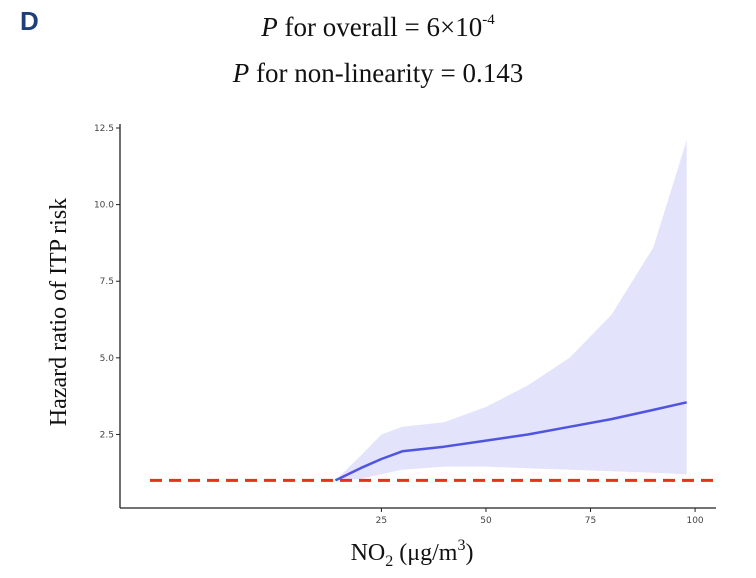  I want to click on x-axis-label-unit: (μg/m, so click(425, 553).